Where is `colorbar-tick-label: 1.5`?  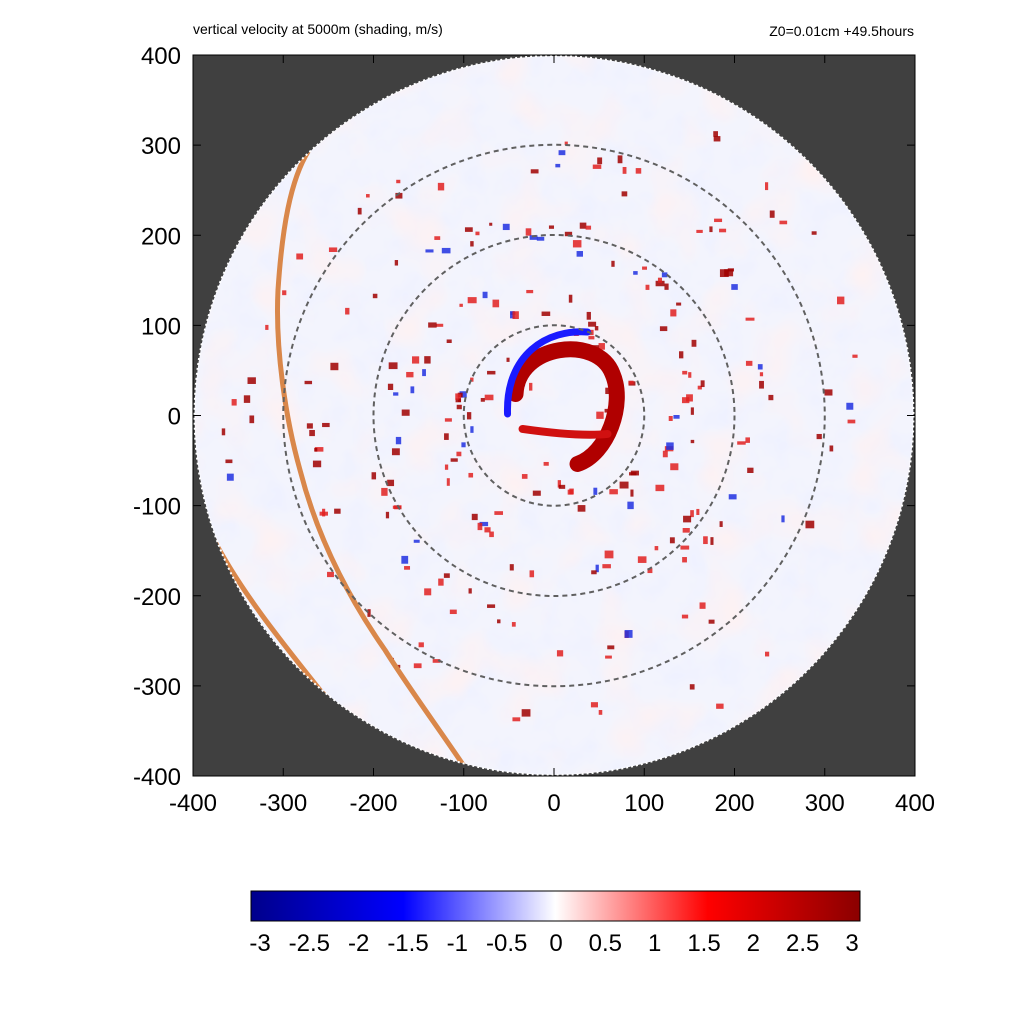 colorbar-tick-label: 1.5 is located at coordinates (703, 943).